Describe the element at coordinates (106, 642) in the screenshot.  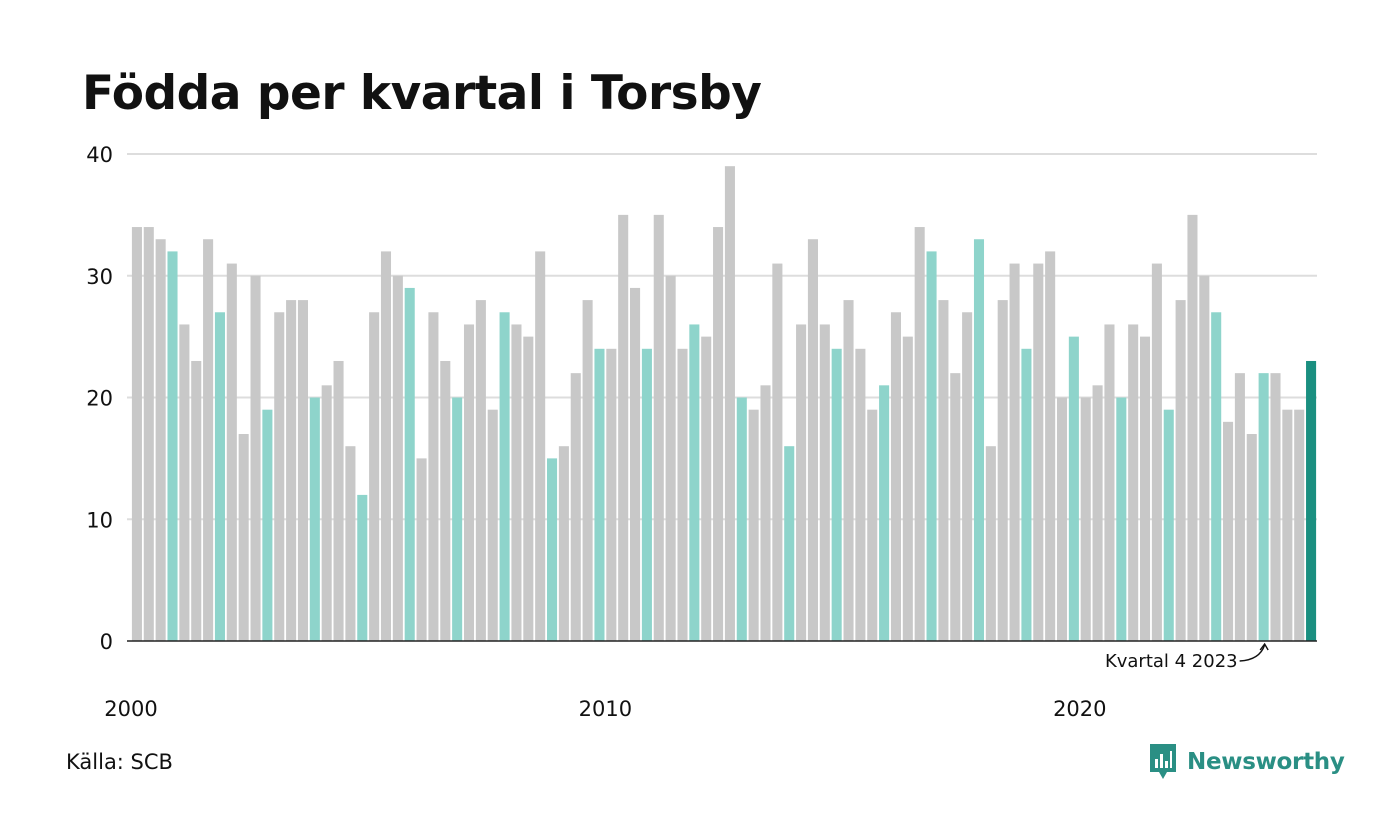
I see `y-tick-label: 0` at that location.